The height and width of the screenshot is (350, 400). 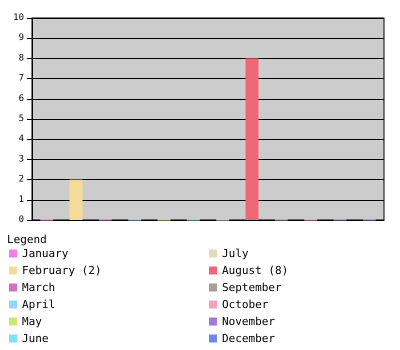 I want to click on y-tick-label: 9, so click(x=21, y=38).